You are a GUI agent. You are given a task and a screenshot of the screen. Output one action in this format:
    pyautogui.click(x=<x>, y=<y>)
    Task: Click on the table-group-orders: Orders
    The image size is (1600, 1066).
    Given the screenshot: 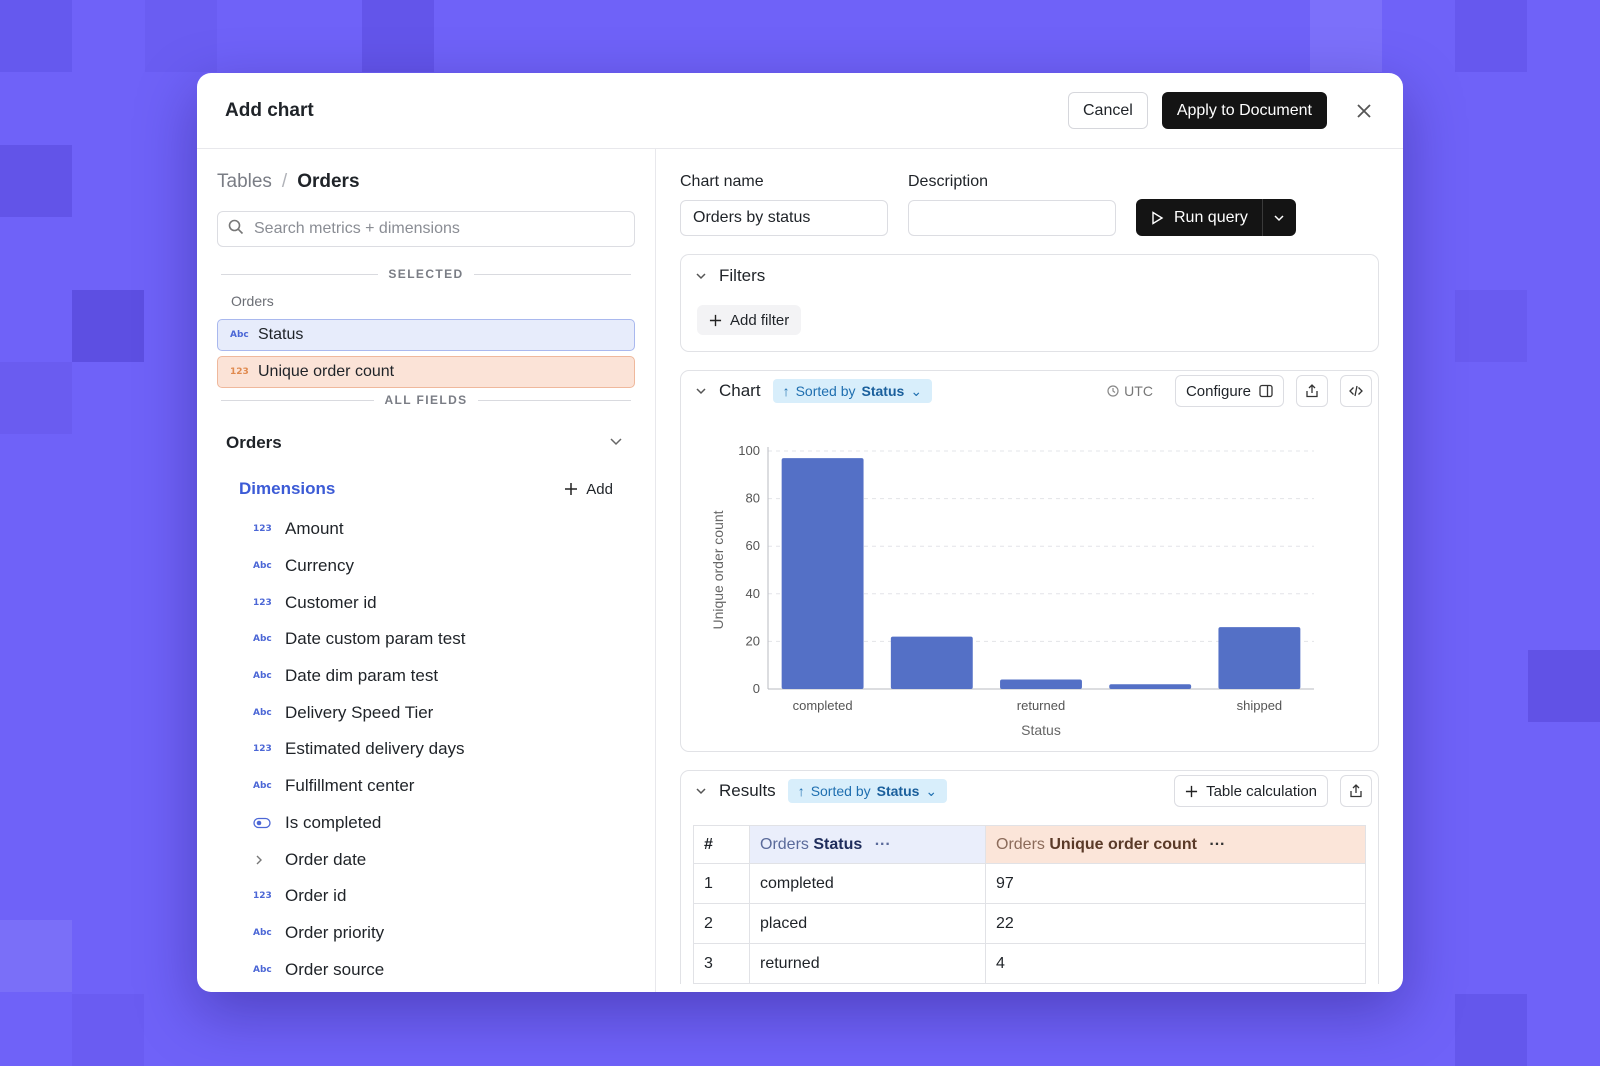 What is the action you would take?
    pyautogui.click(x=426, y=430)
    